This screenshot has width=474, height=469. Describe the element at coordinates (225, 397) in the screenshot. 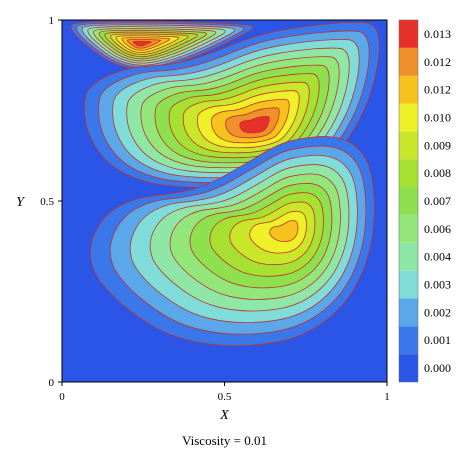

I see `x-tick-label: 0.5` at that location.